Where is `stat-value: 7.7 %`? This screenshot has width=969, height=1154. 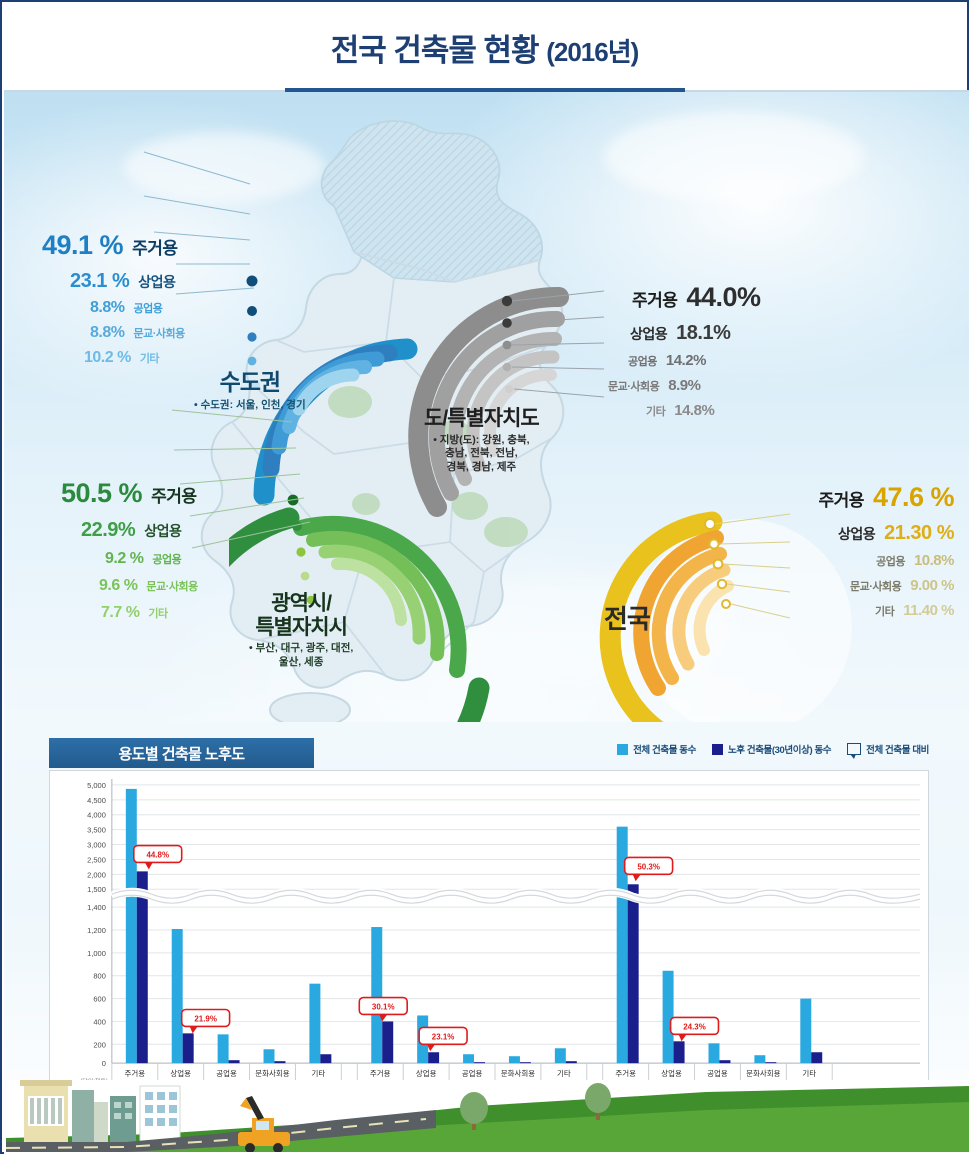 stat-value: 7.7 % is located at coordinates (120, 612).